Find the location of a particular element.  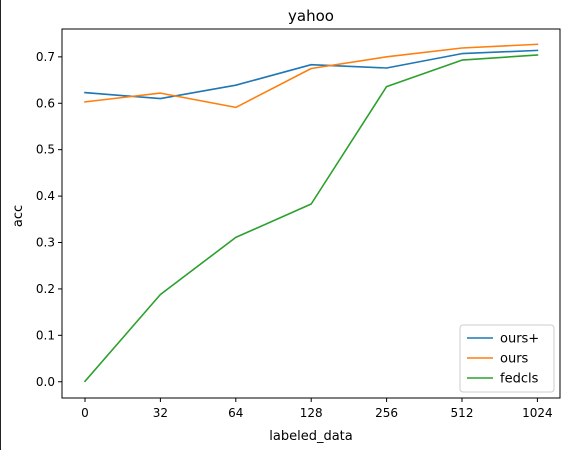

y-tick-label: 0.1 is located at coordinates (45, 335).